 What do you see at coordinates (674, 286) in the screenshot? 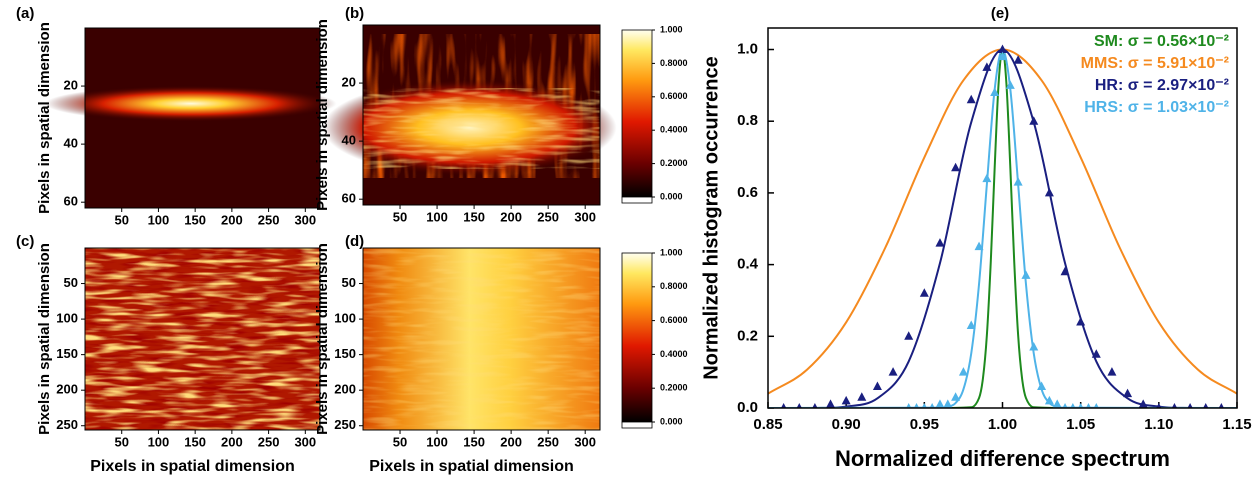
I see `colorbar-tick-label: 0.8000` at bounding box center [674, 286].